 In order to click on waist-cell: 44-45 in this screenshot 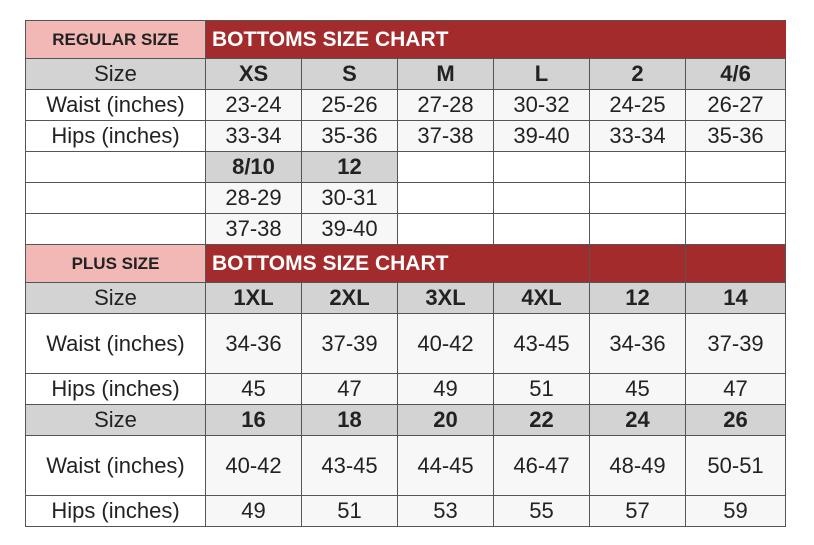, I will do `click(445, 465)`.